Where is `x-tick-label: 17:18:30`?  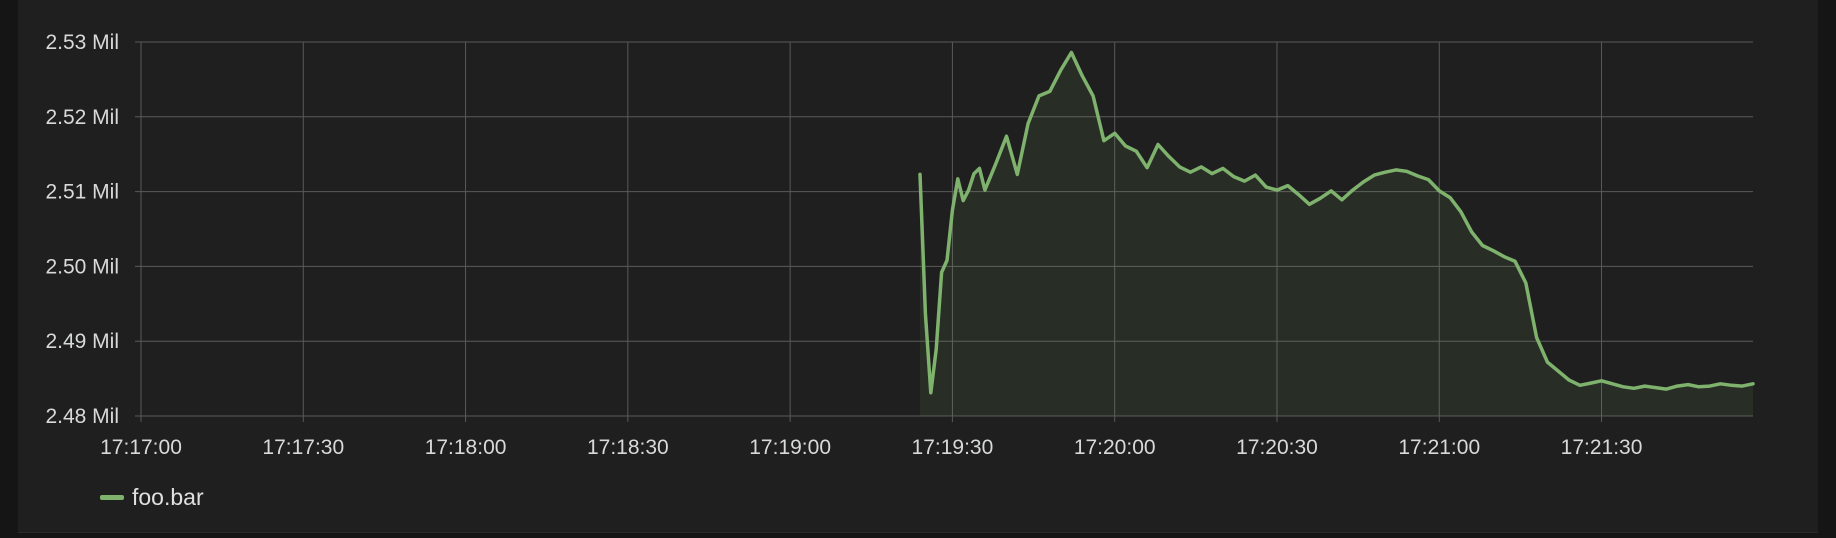 x-tick-label: 17:18:30 is located at coordinates (628, 447).